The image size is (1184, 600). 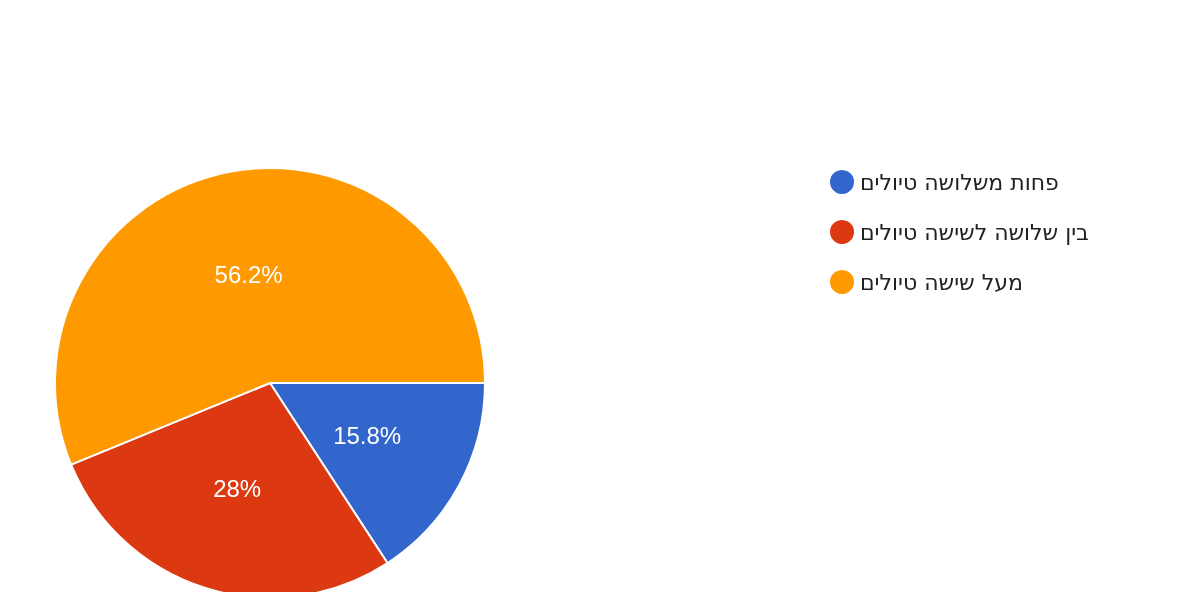 What do you see at coordinates (974, 232) in the screenshot?
I see `legend-label: בין שלושה לשישה טיולים` at bounding box center [974, 232].